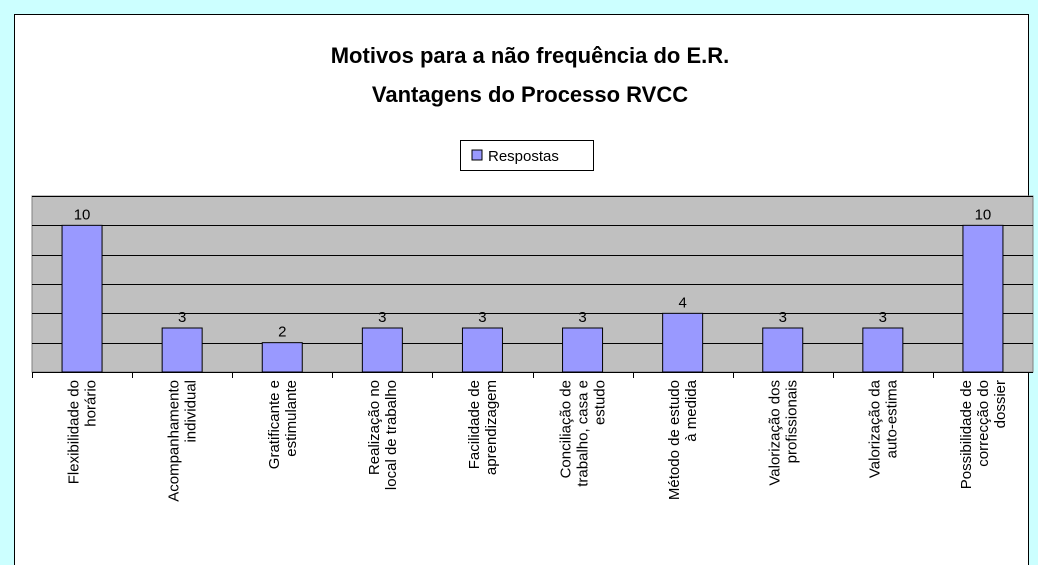 The height and width of the screenshot is (565, 1038). What do you see at coordinates (383, 435) in the screenshot?
I see `x-tick-label: Realização nolocal de trabalho` at bounding box center [383, 435].